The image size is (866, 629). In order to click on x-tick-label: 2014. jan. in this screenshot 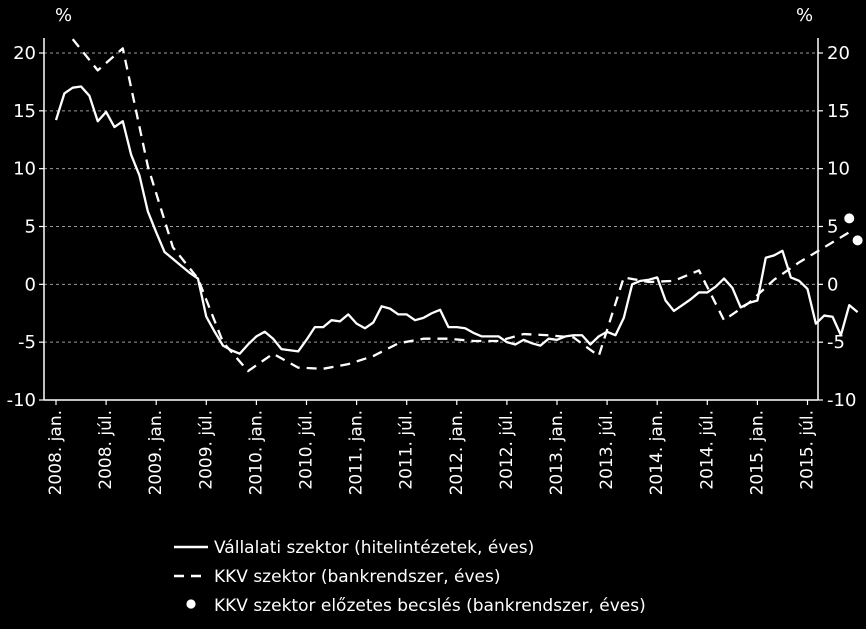, I will do `click(657, 452)`.